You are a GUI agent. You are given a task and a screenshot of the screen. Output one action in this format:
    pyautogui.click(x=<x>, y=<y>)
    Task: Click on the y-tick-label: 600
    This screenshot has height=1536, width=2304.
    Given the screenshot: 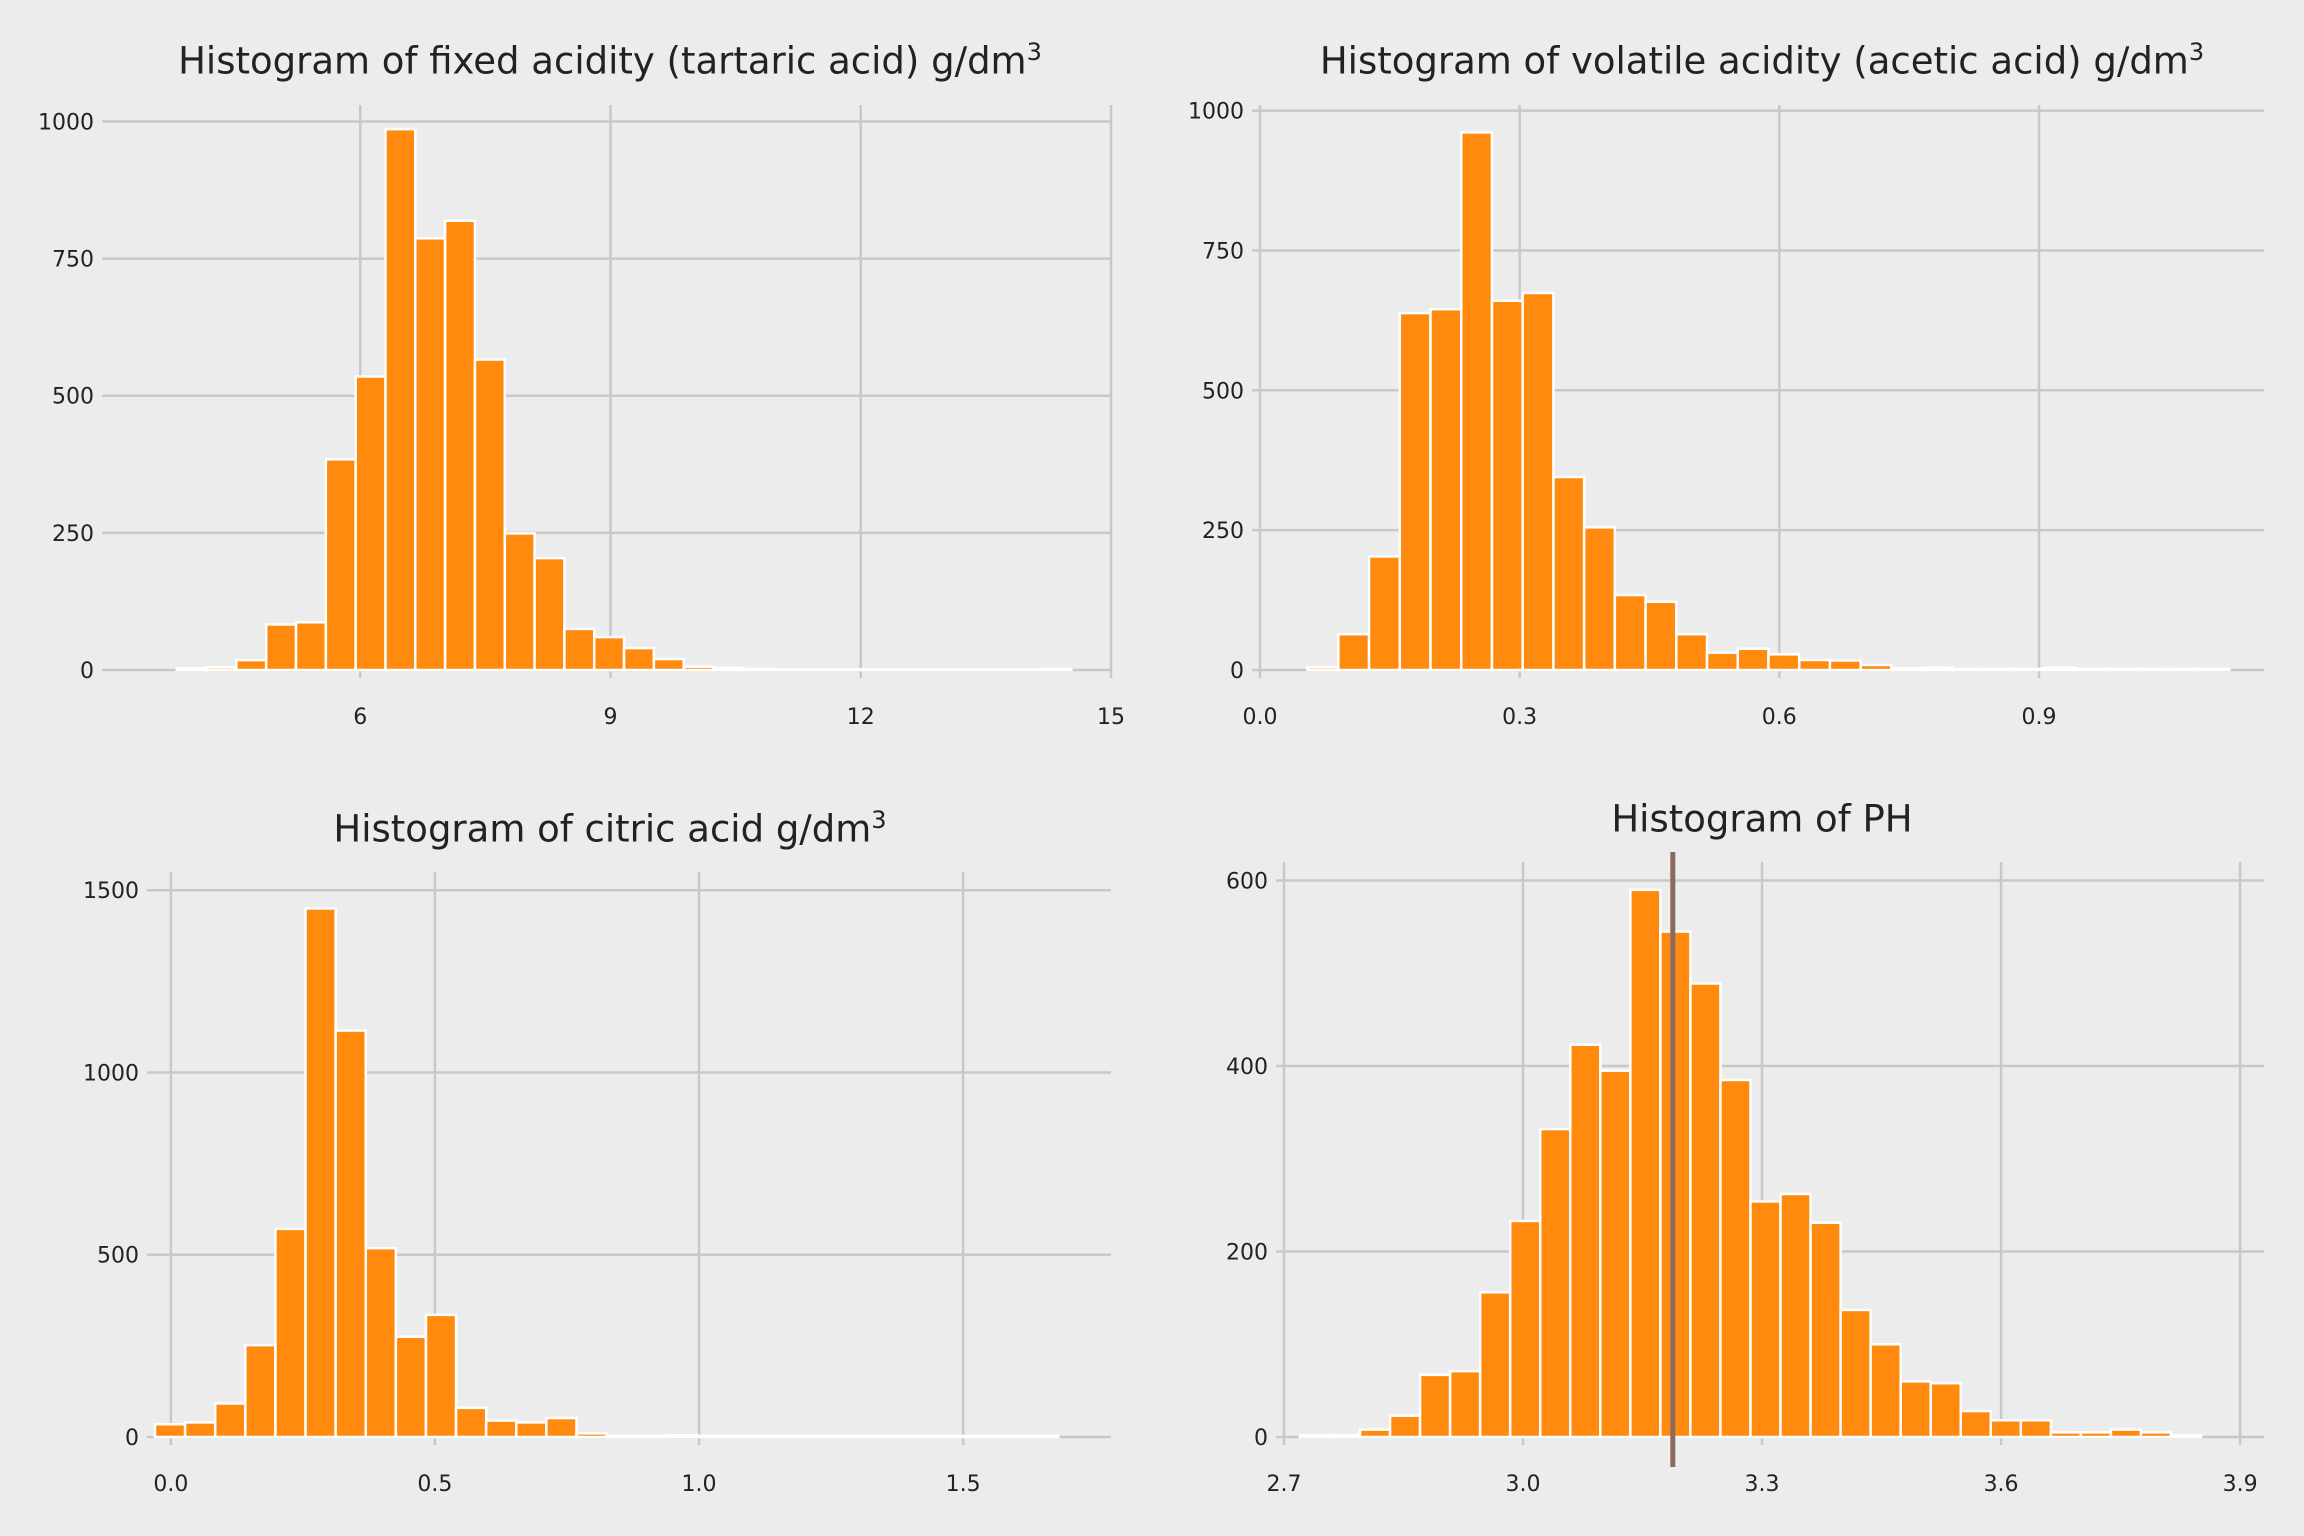 What is the action you would take?
    pyautogui.click(x=1247, y=882)
    